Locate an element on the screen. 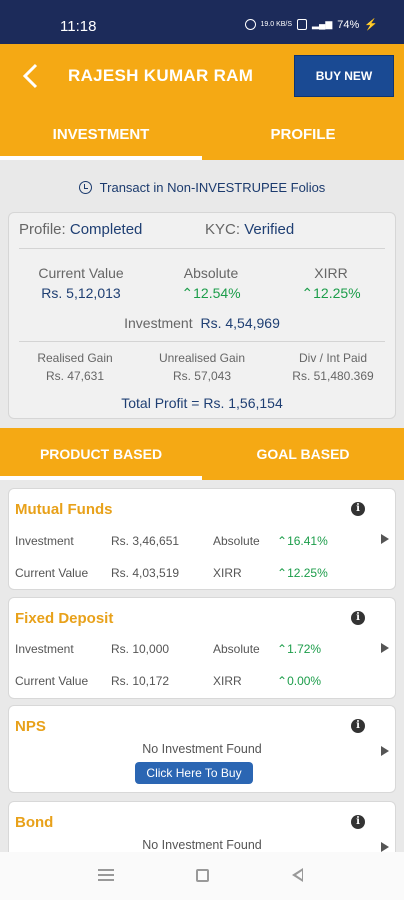 This screenshot has width=404, height=900. status-time: 11:18 is located at coordinates (78, 26).